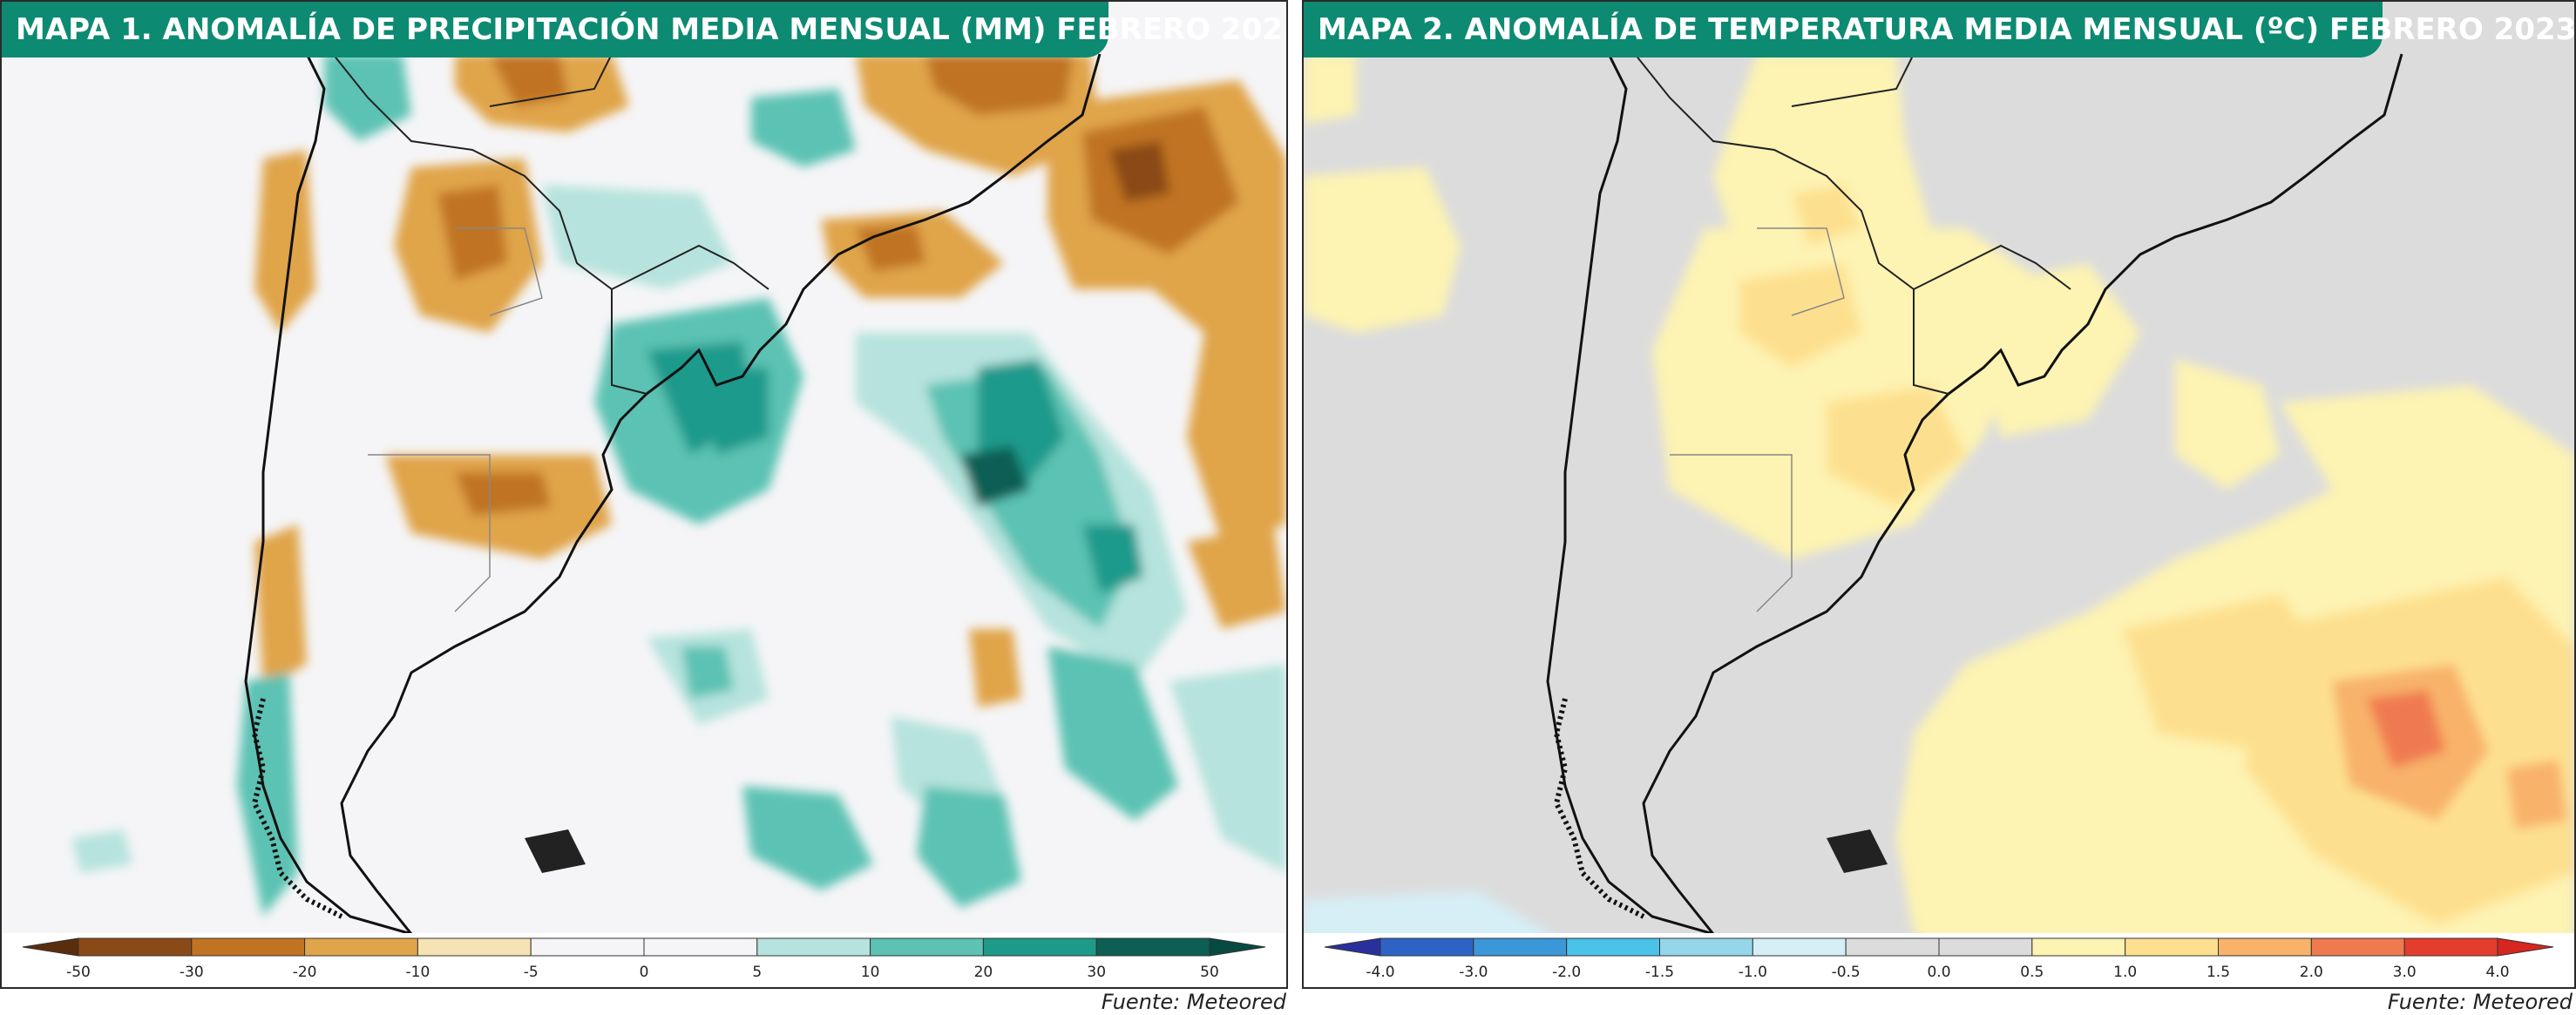 The width and height of the screenshot is (2576, 1015). Describe the element at coordinates (281, 607) in the screenshot. I see `dry-area-chile-central` at that location.